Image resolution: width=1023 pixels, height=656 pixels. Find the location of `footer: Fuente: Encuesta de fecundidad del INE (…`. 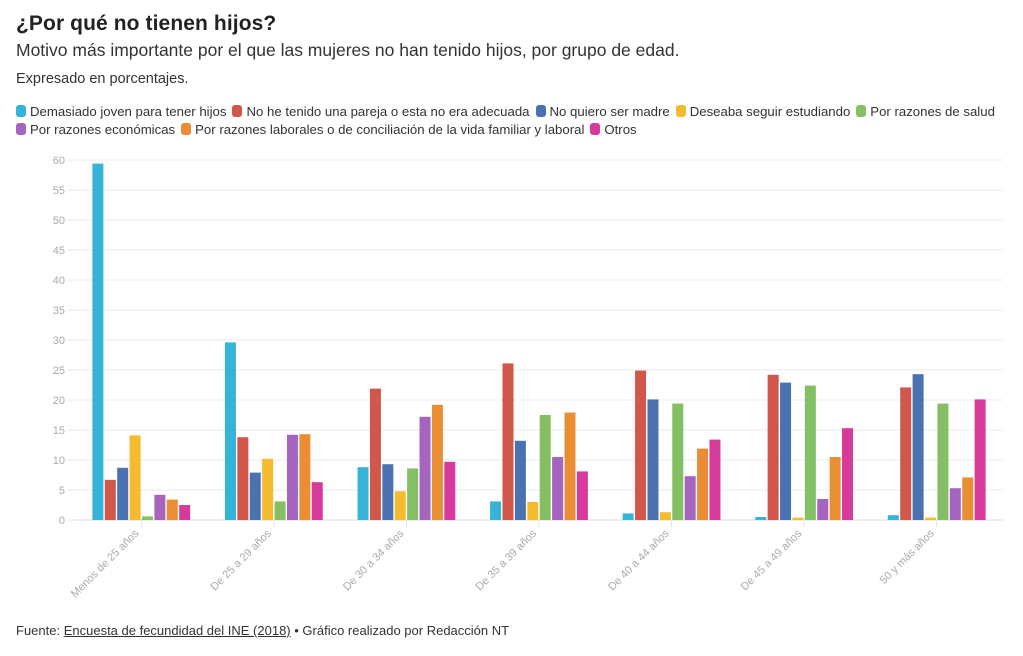

footer: Fuente: Encuesta de fecundidad del INE (… is located at coordinates (262, 630).